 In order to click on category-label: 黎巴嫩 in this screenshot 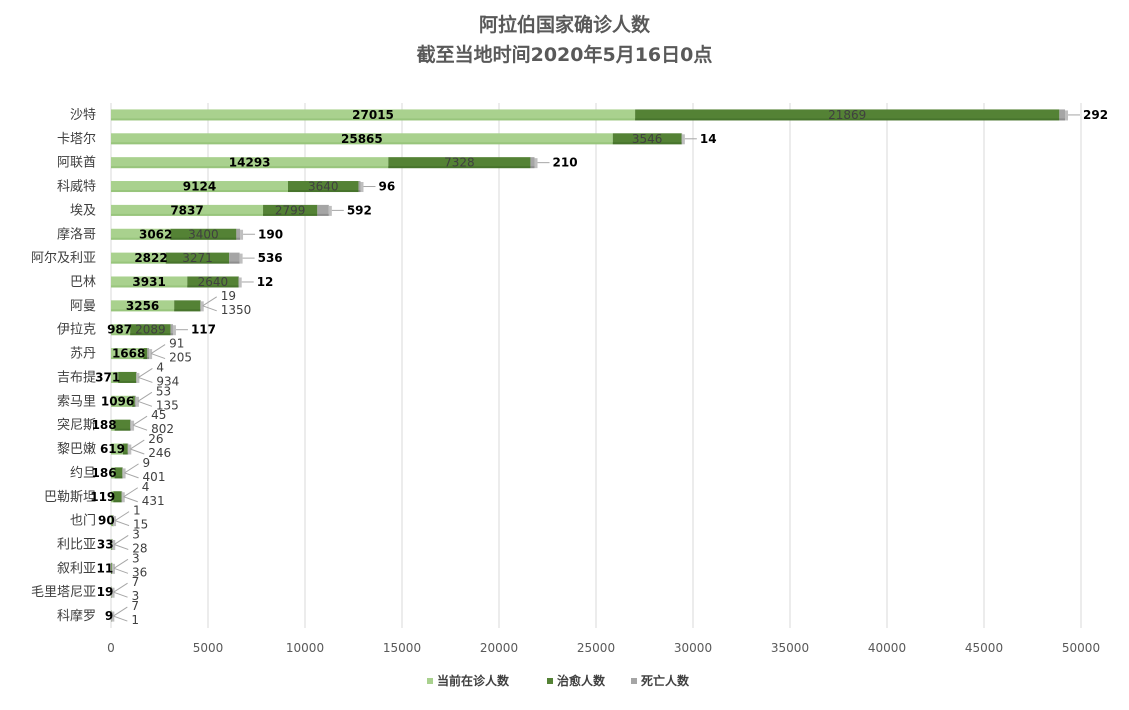, I will do `click(76, 449)`.